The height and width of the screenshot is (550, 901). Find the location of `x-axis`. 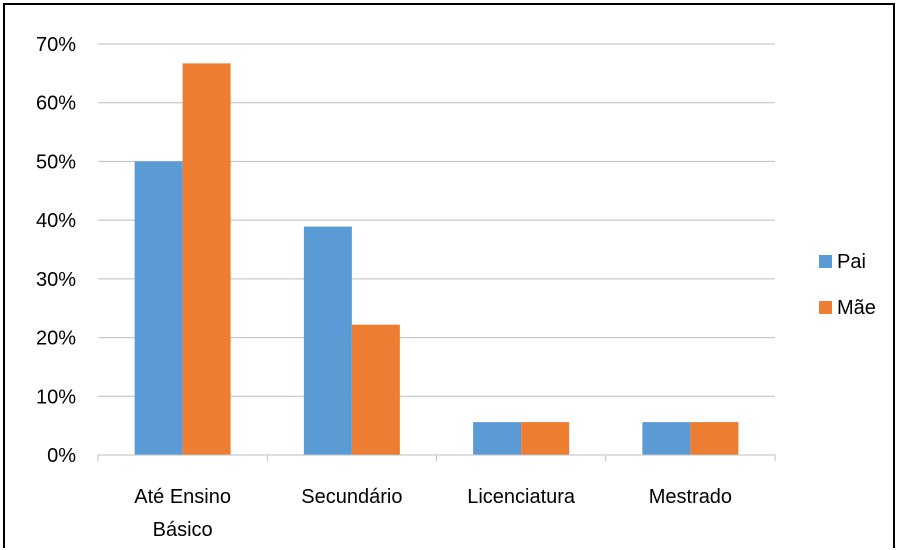

x-axis is located at coordinates (436, 457).